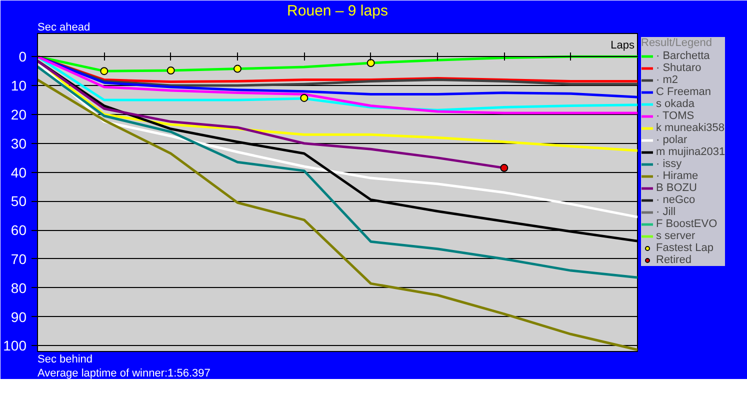 The height and width of the screenshot is (408, 747). What do you see at coordinates (667, 80) in the screenshot?
I see `legend-label: · m2` at bounding box center [667, 80].